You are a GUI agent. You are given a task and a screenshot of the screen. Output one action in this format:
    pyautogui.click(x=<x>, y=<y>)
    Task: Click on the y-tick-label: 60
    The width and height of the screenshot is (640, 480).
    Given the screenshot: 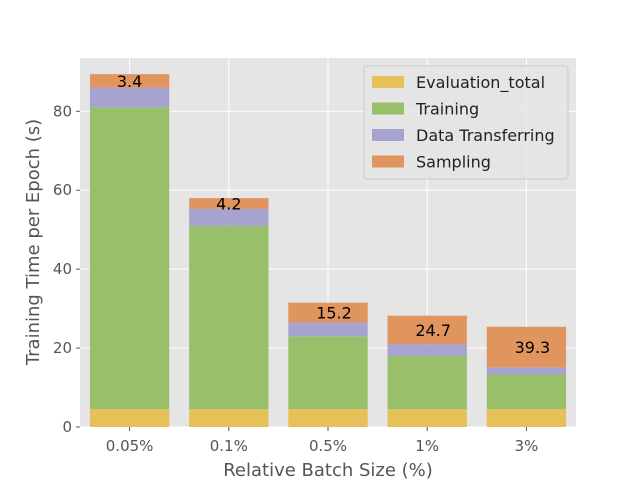 What is the action you would take?
    pyautogui.click(x=62, y=190)
    